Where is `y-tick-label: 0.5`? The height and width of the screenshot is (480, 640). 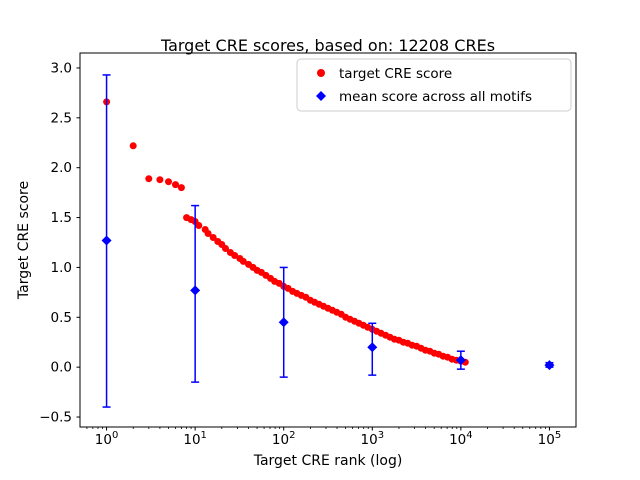
y-tick-label: 0.5 is located at coordinates (61, 318).